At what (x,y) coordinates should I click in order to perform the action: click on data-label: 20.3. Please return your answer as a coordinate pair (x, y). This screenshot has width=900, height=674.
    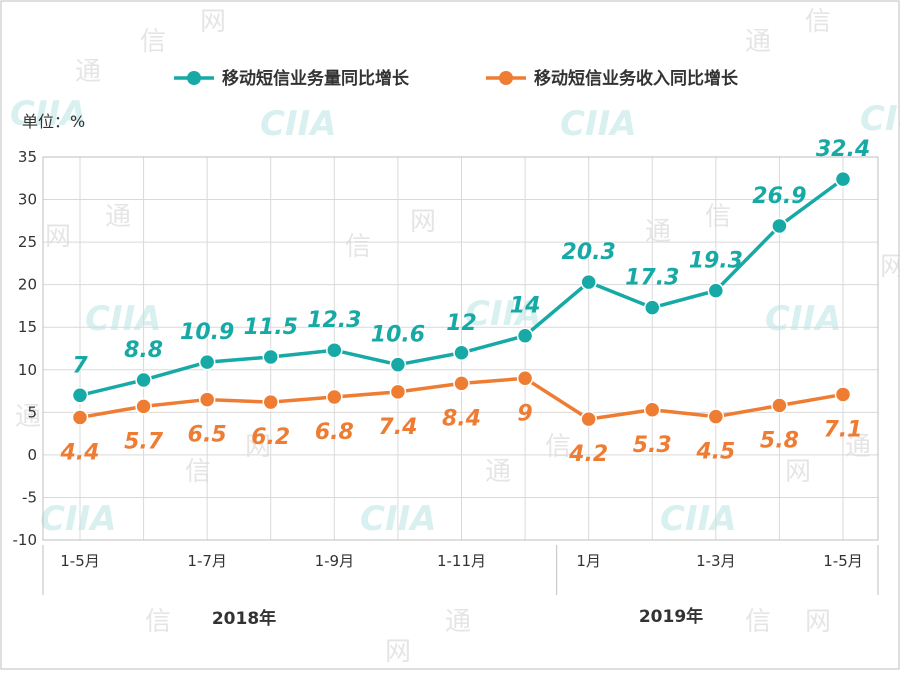
    Looking at the image, I should click on (589, 252).